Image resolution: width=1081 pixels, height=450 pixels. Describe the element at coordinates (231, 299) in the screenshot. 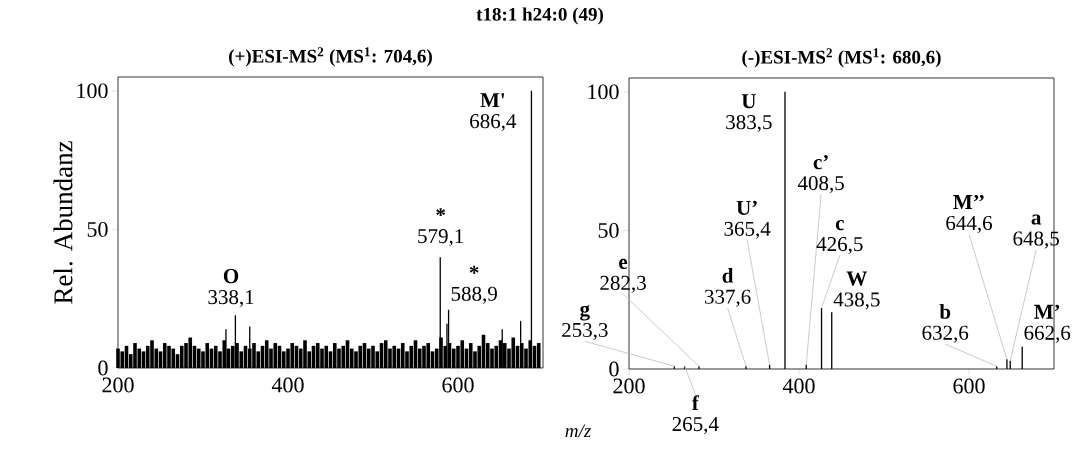

I see `annotation: 338,1` at that location.